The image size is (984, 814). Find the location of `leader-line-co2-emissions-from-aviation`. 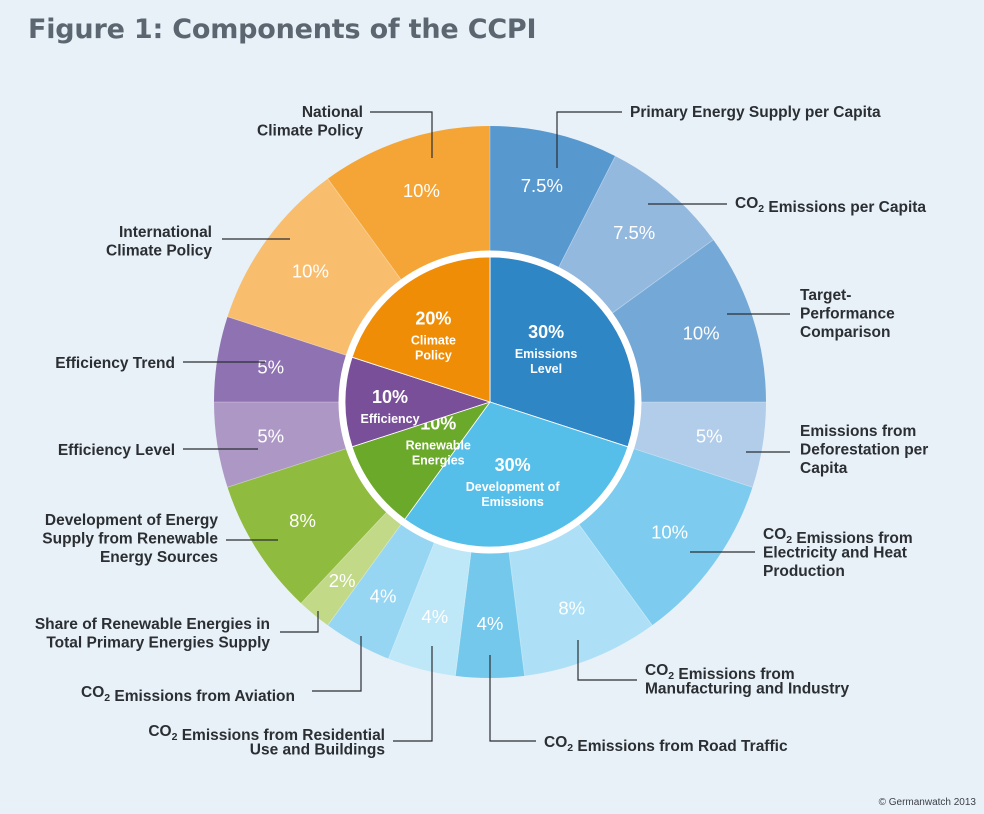

leader-line-co2-emissions-from-aviation is located at coordinates (337, 664).